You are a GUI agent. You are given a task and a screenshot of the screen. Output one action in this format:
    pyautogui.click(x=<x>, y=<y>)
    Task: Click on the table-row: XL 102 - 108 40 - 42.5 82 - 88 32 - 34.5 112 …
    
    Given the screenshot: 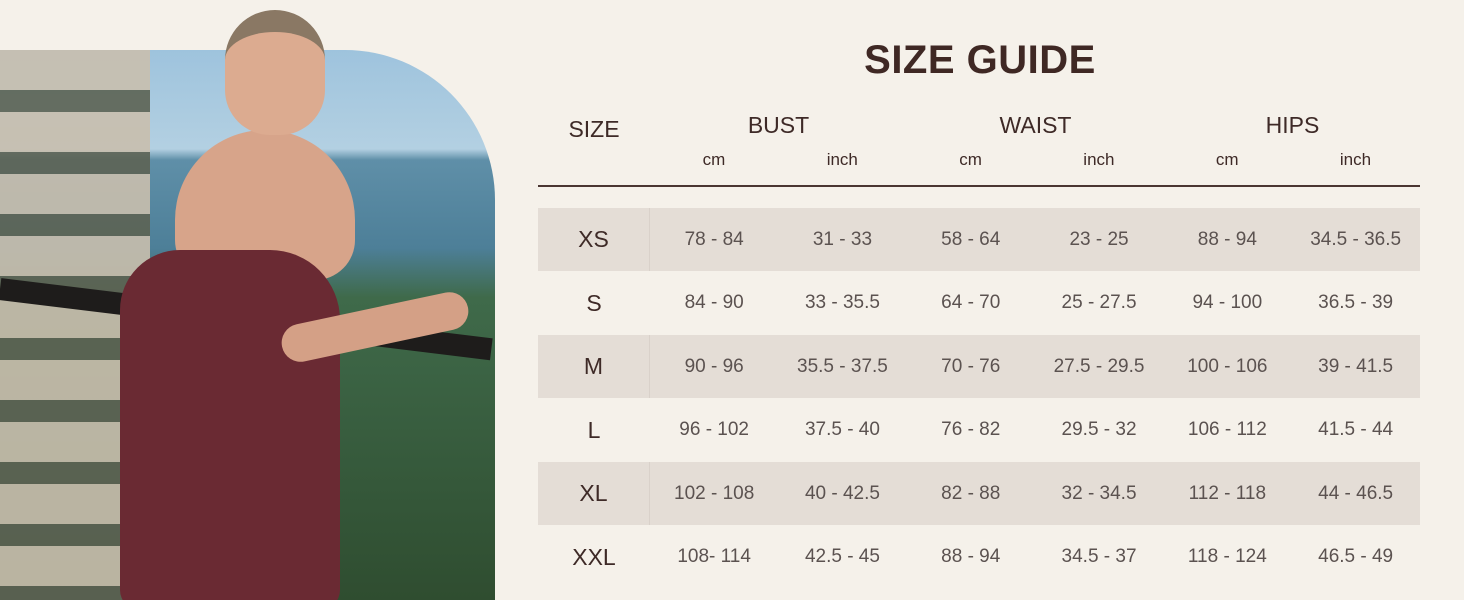 What is the action you would take?
    pyautogui.click(x=979, y=493)
    